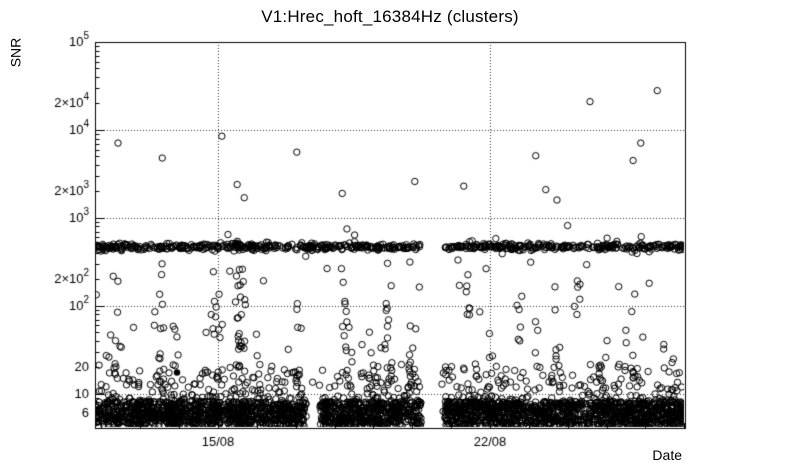  Describe the element at coordinates (15, 52) in the screenshot. I see `y-axis-label: SNR` at that location.